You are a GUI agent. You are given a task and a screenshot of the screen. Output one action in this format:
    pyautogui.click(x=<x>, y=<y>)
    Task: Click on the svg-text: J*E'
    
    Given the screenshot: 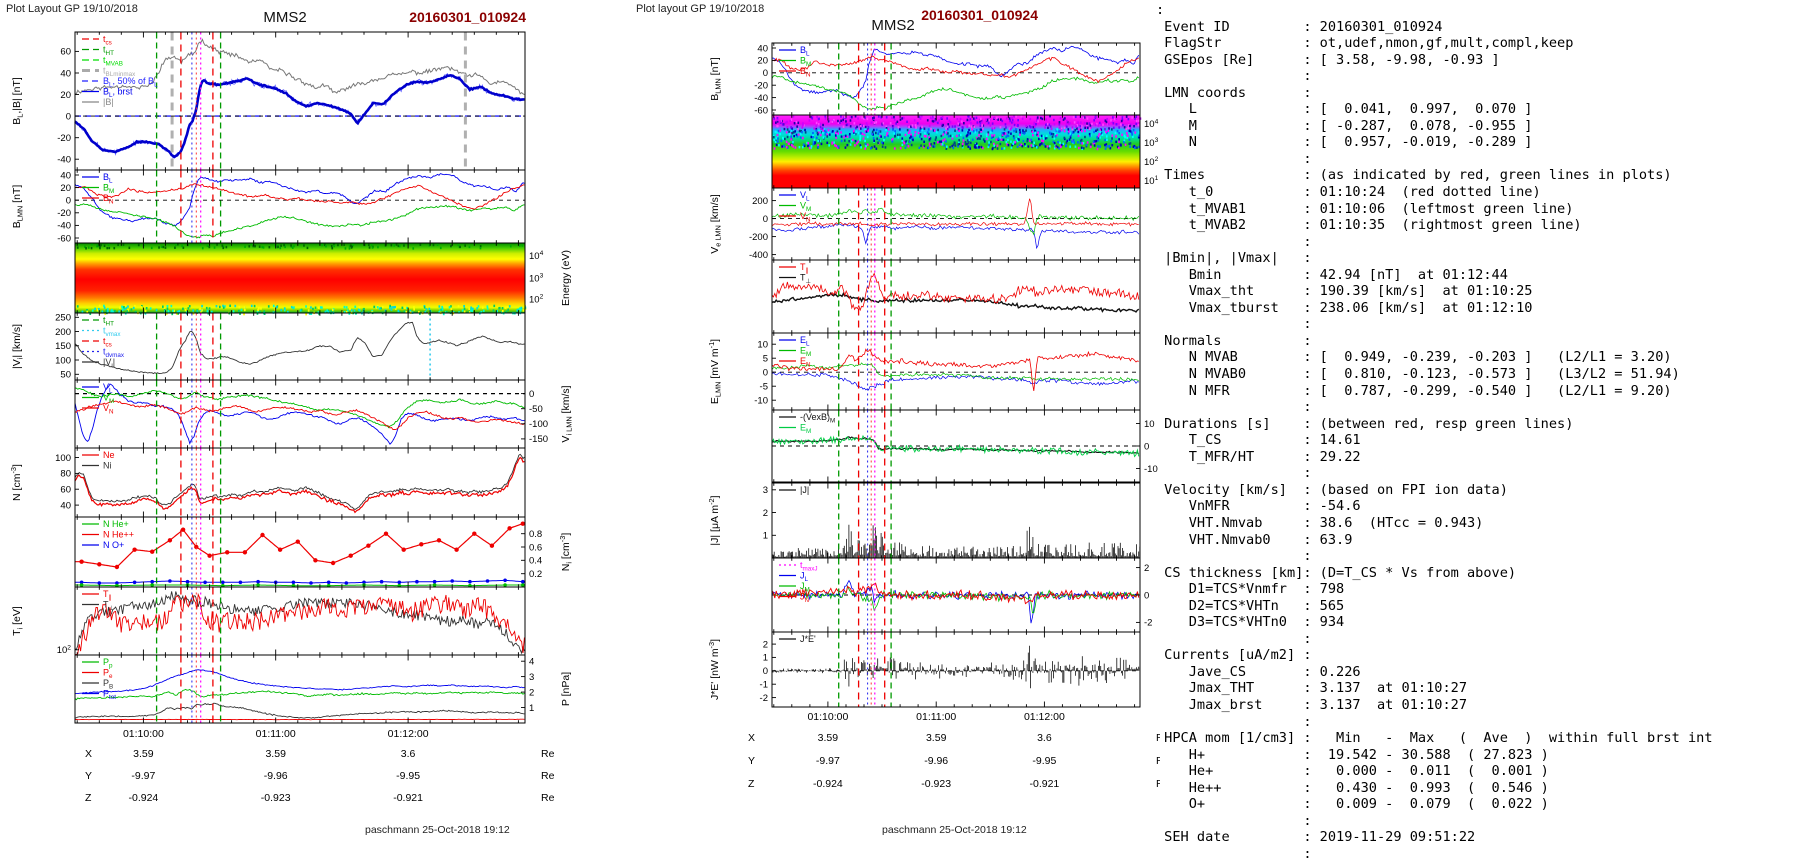 What is the action you would take?
    pyautogui.click(x=808, y=639)
    